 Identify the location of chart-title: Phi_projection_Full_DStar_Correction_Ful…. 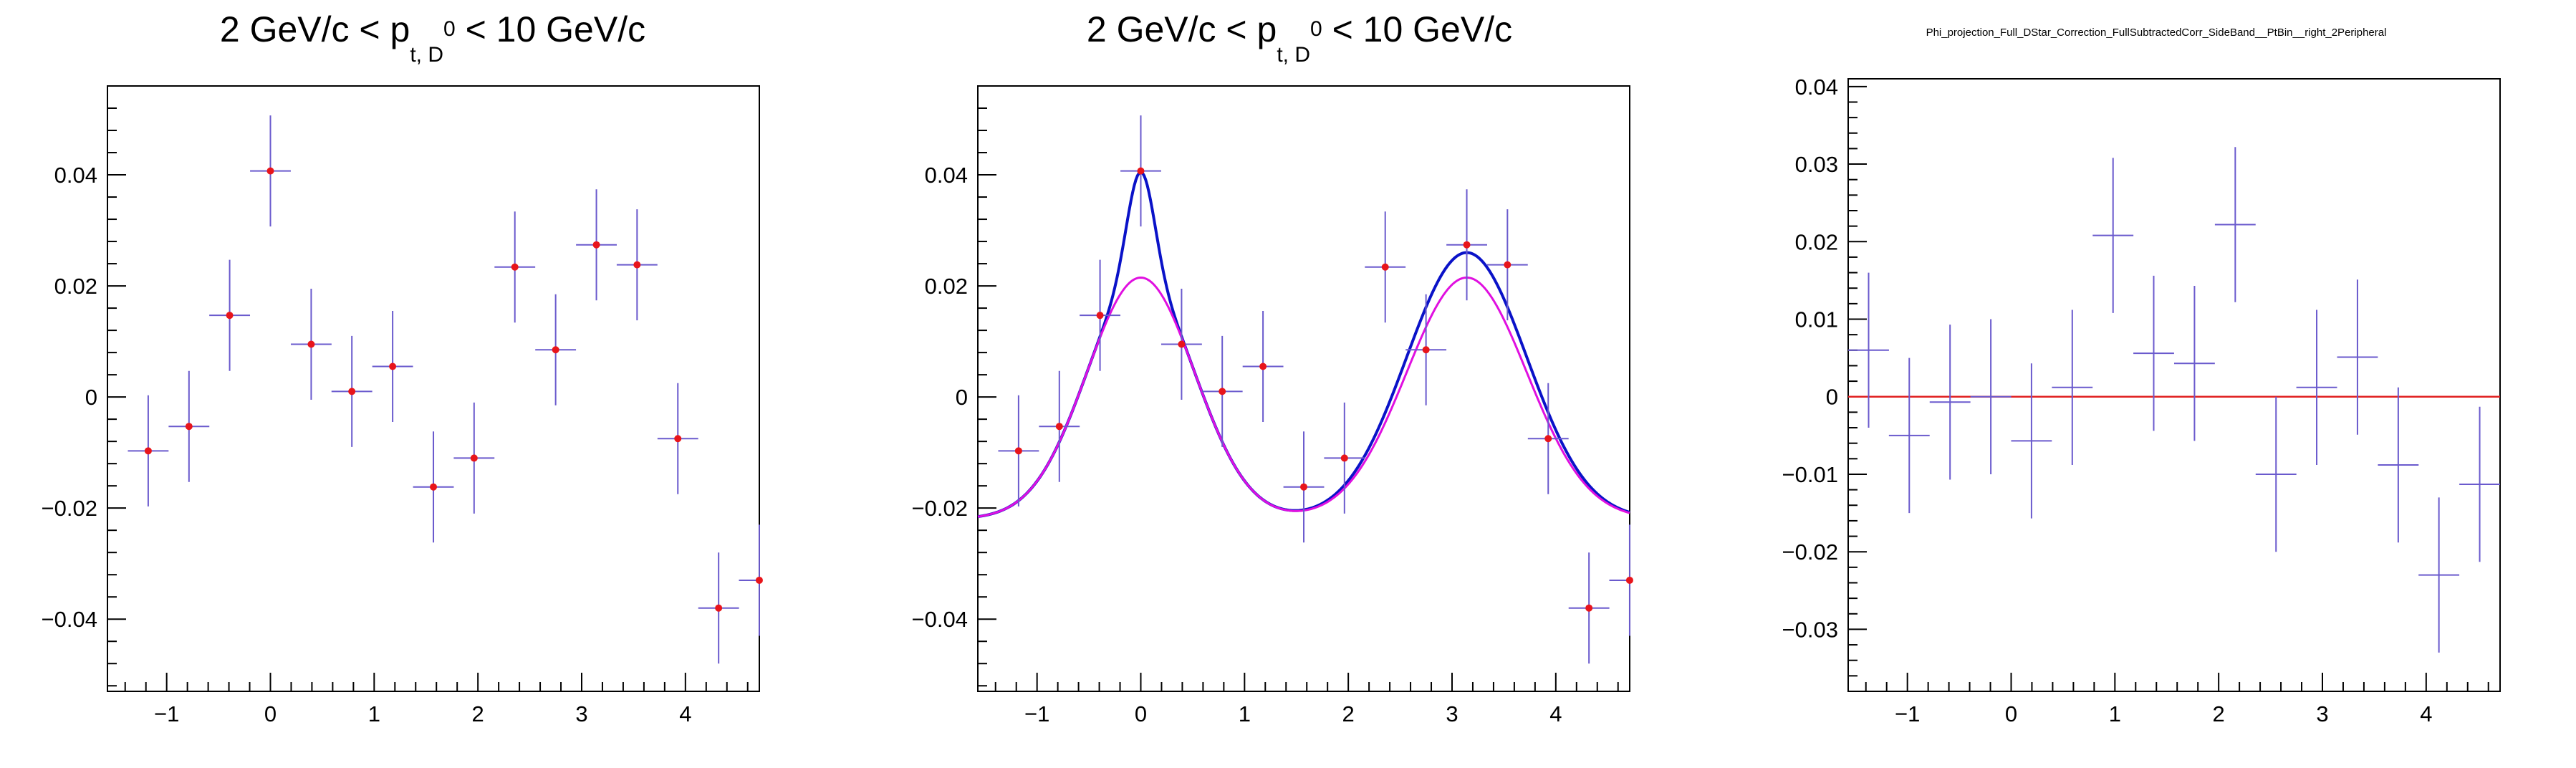
(2156, 33).